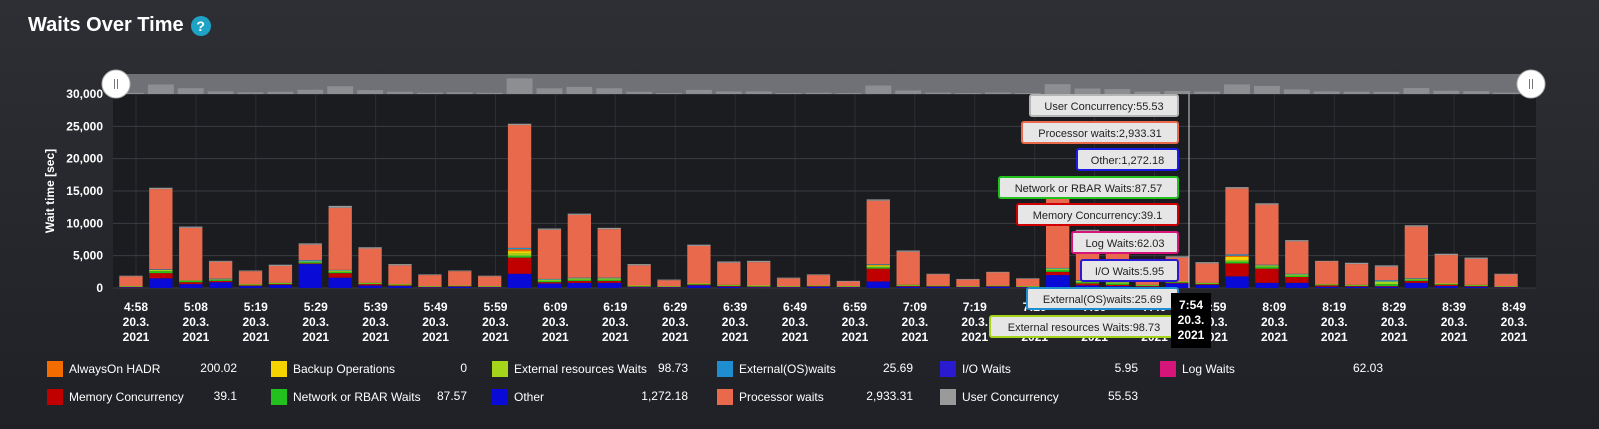  What do you see at coordinates (770, 397) in the screenshot?
I see `legend-item: Processor waits` at bounding box center [770, 397].